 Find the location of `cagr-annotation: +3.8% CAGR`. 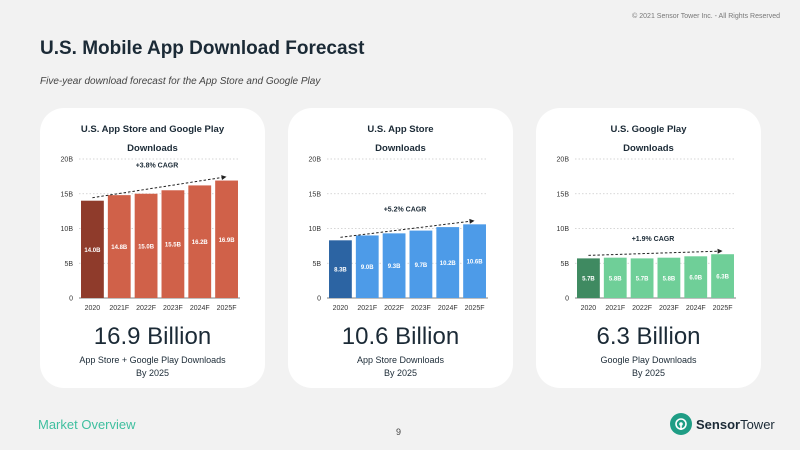

cagr-annotation: +3.8% CAGR is located at coordinates (157, 166).